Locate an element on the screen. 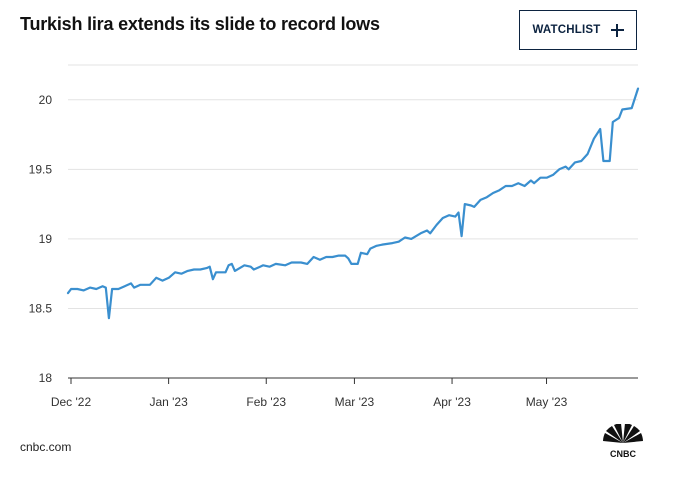 Image resolution: width=696 pixels, height=483 pixels. y-tick-label: 18 is located at coordinates (46, 378).